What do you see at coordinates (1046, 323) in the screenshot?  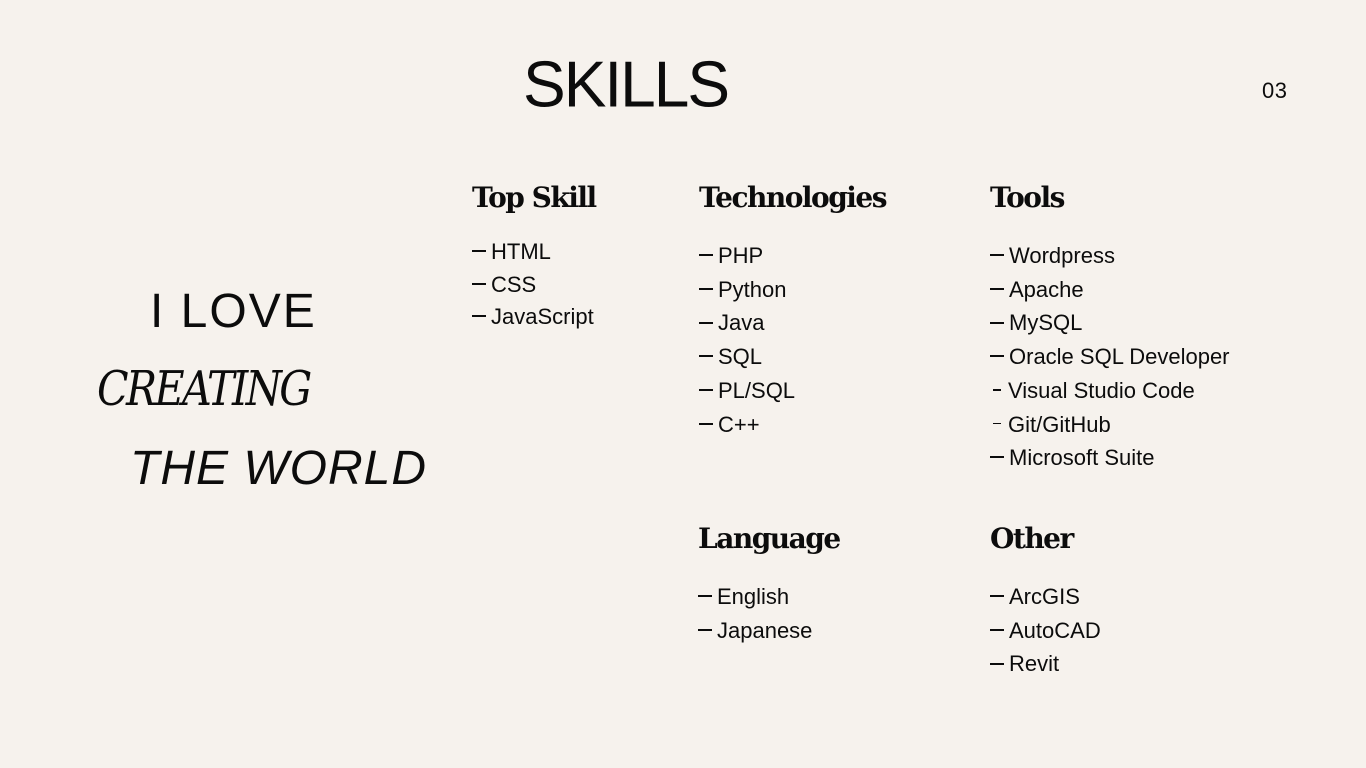 I see `list-item-label: MySQL` at bounding box center [1046, 323].